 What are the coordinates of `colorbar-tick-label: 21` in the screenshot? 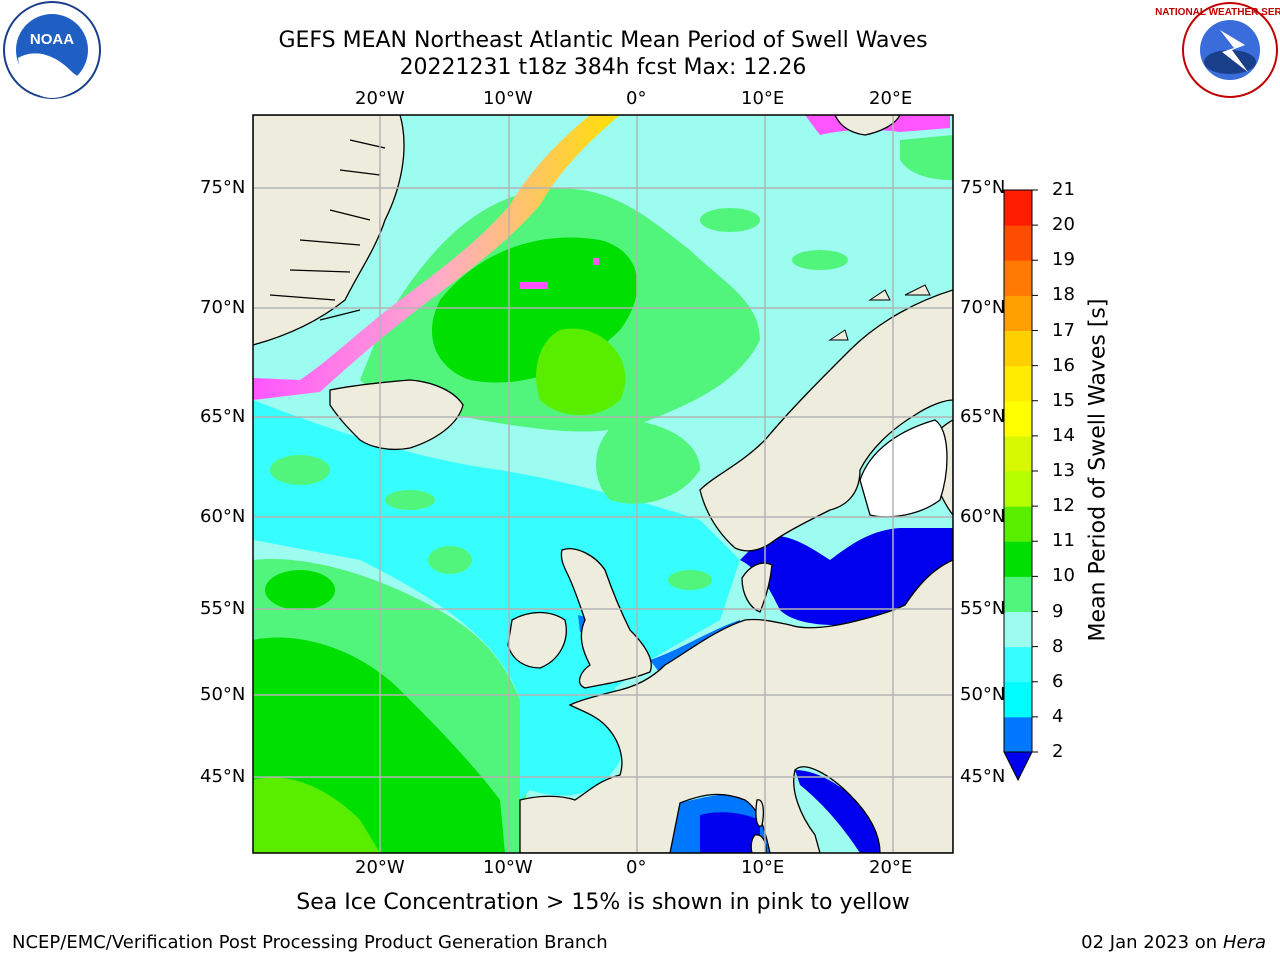 It's located at (1063, 189).